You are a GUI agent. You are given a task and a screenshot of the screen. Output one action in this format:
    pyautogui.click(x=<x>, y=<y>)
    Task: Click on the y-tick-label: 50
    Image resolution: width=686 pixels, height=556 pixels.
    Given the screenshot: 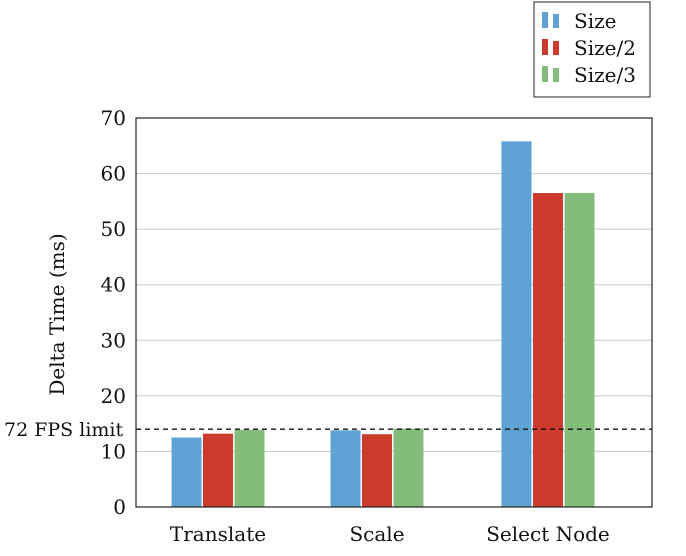 What is the action you would take?
    pyautogui.click(x=113, y=229)
    